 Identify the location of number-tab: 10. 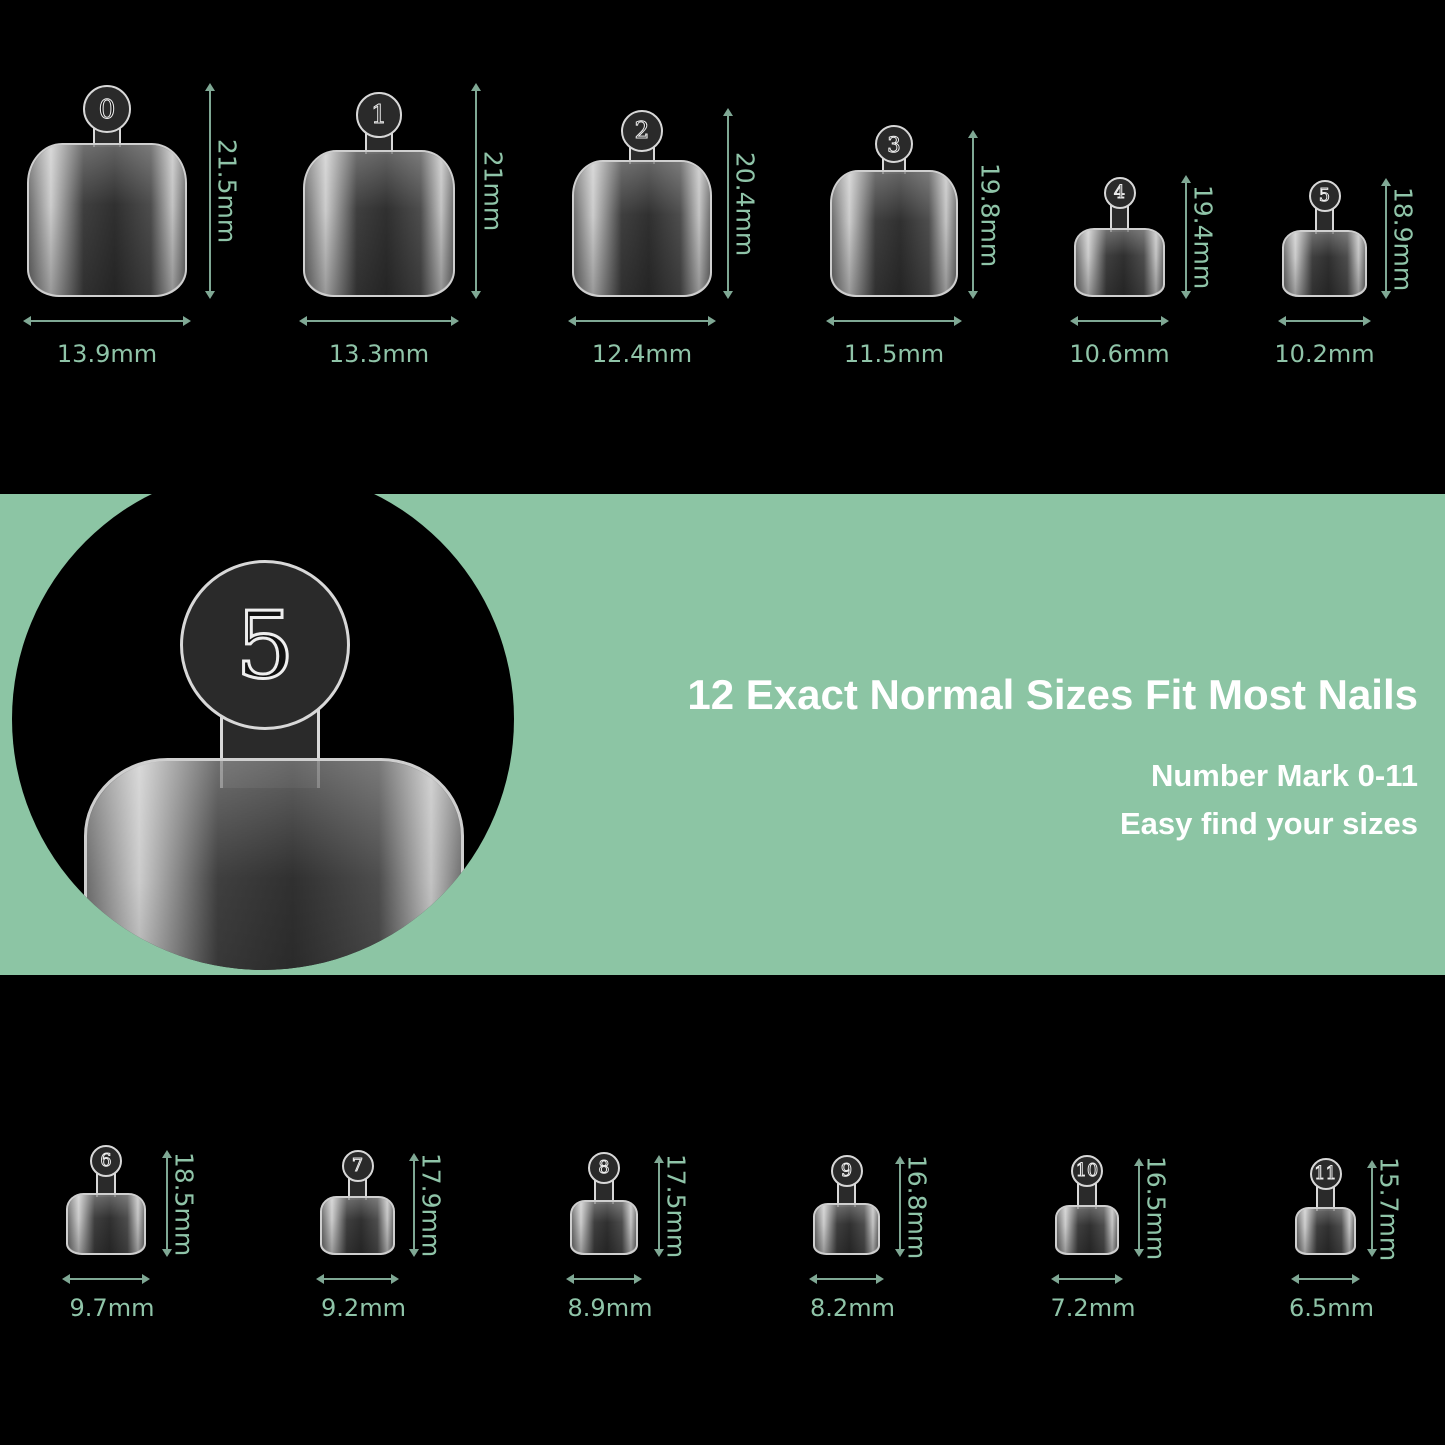
(1087, 1171).